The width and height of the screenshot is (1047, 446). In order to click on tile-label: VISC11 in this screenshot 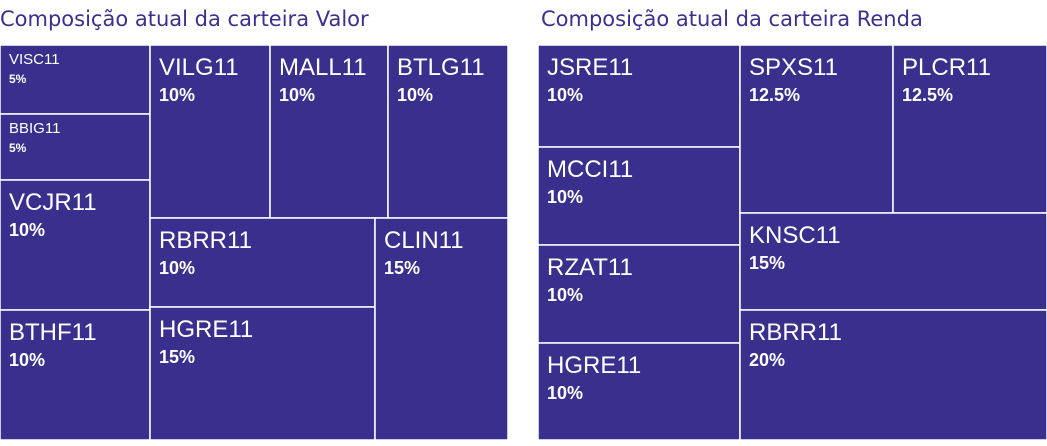, I will do `click(34, 59)`.